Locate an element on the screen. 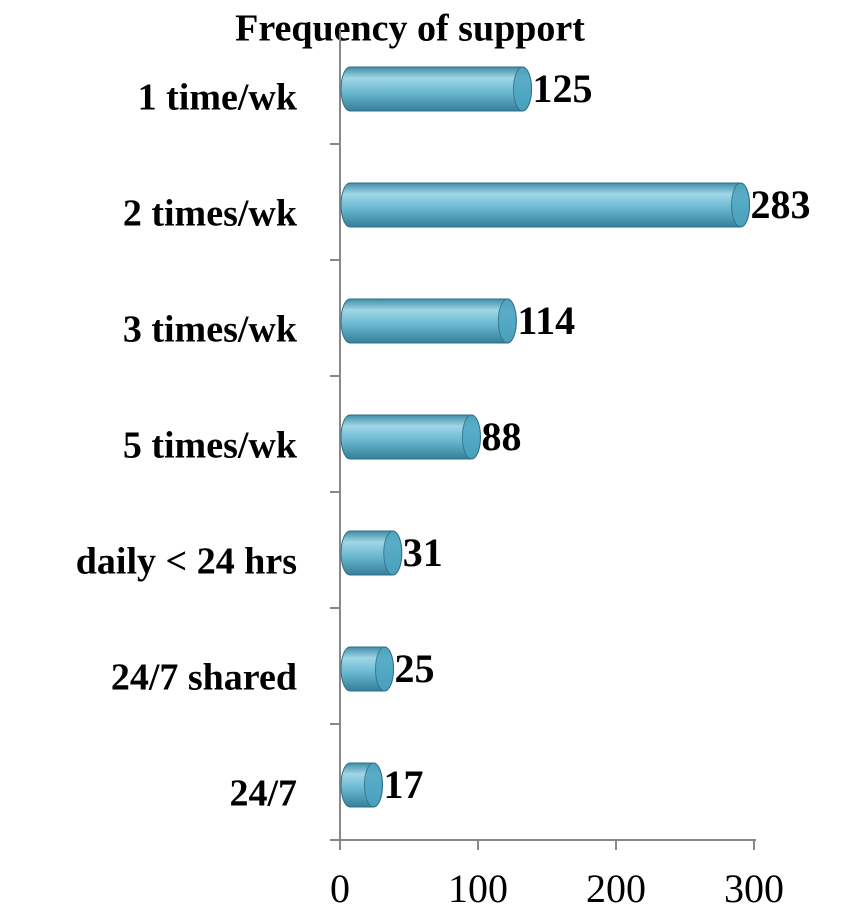 The width and height of the screenshot is (844, 916). y-tick-label: 2 times/wk is located at coordinates (210, 214).